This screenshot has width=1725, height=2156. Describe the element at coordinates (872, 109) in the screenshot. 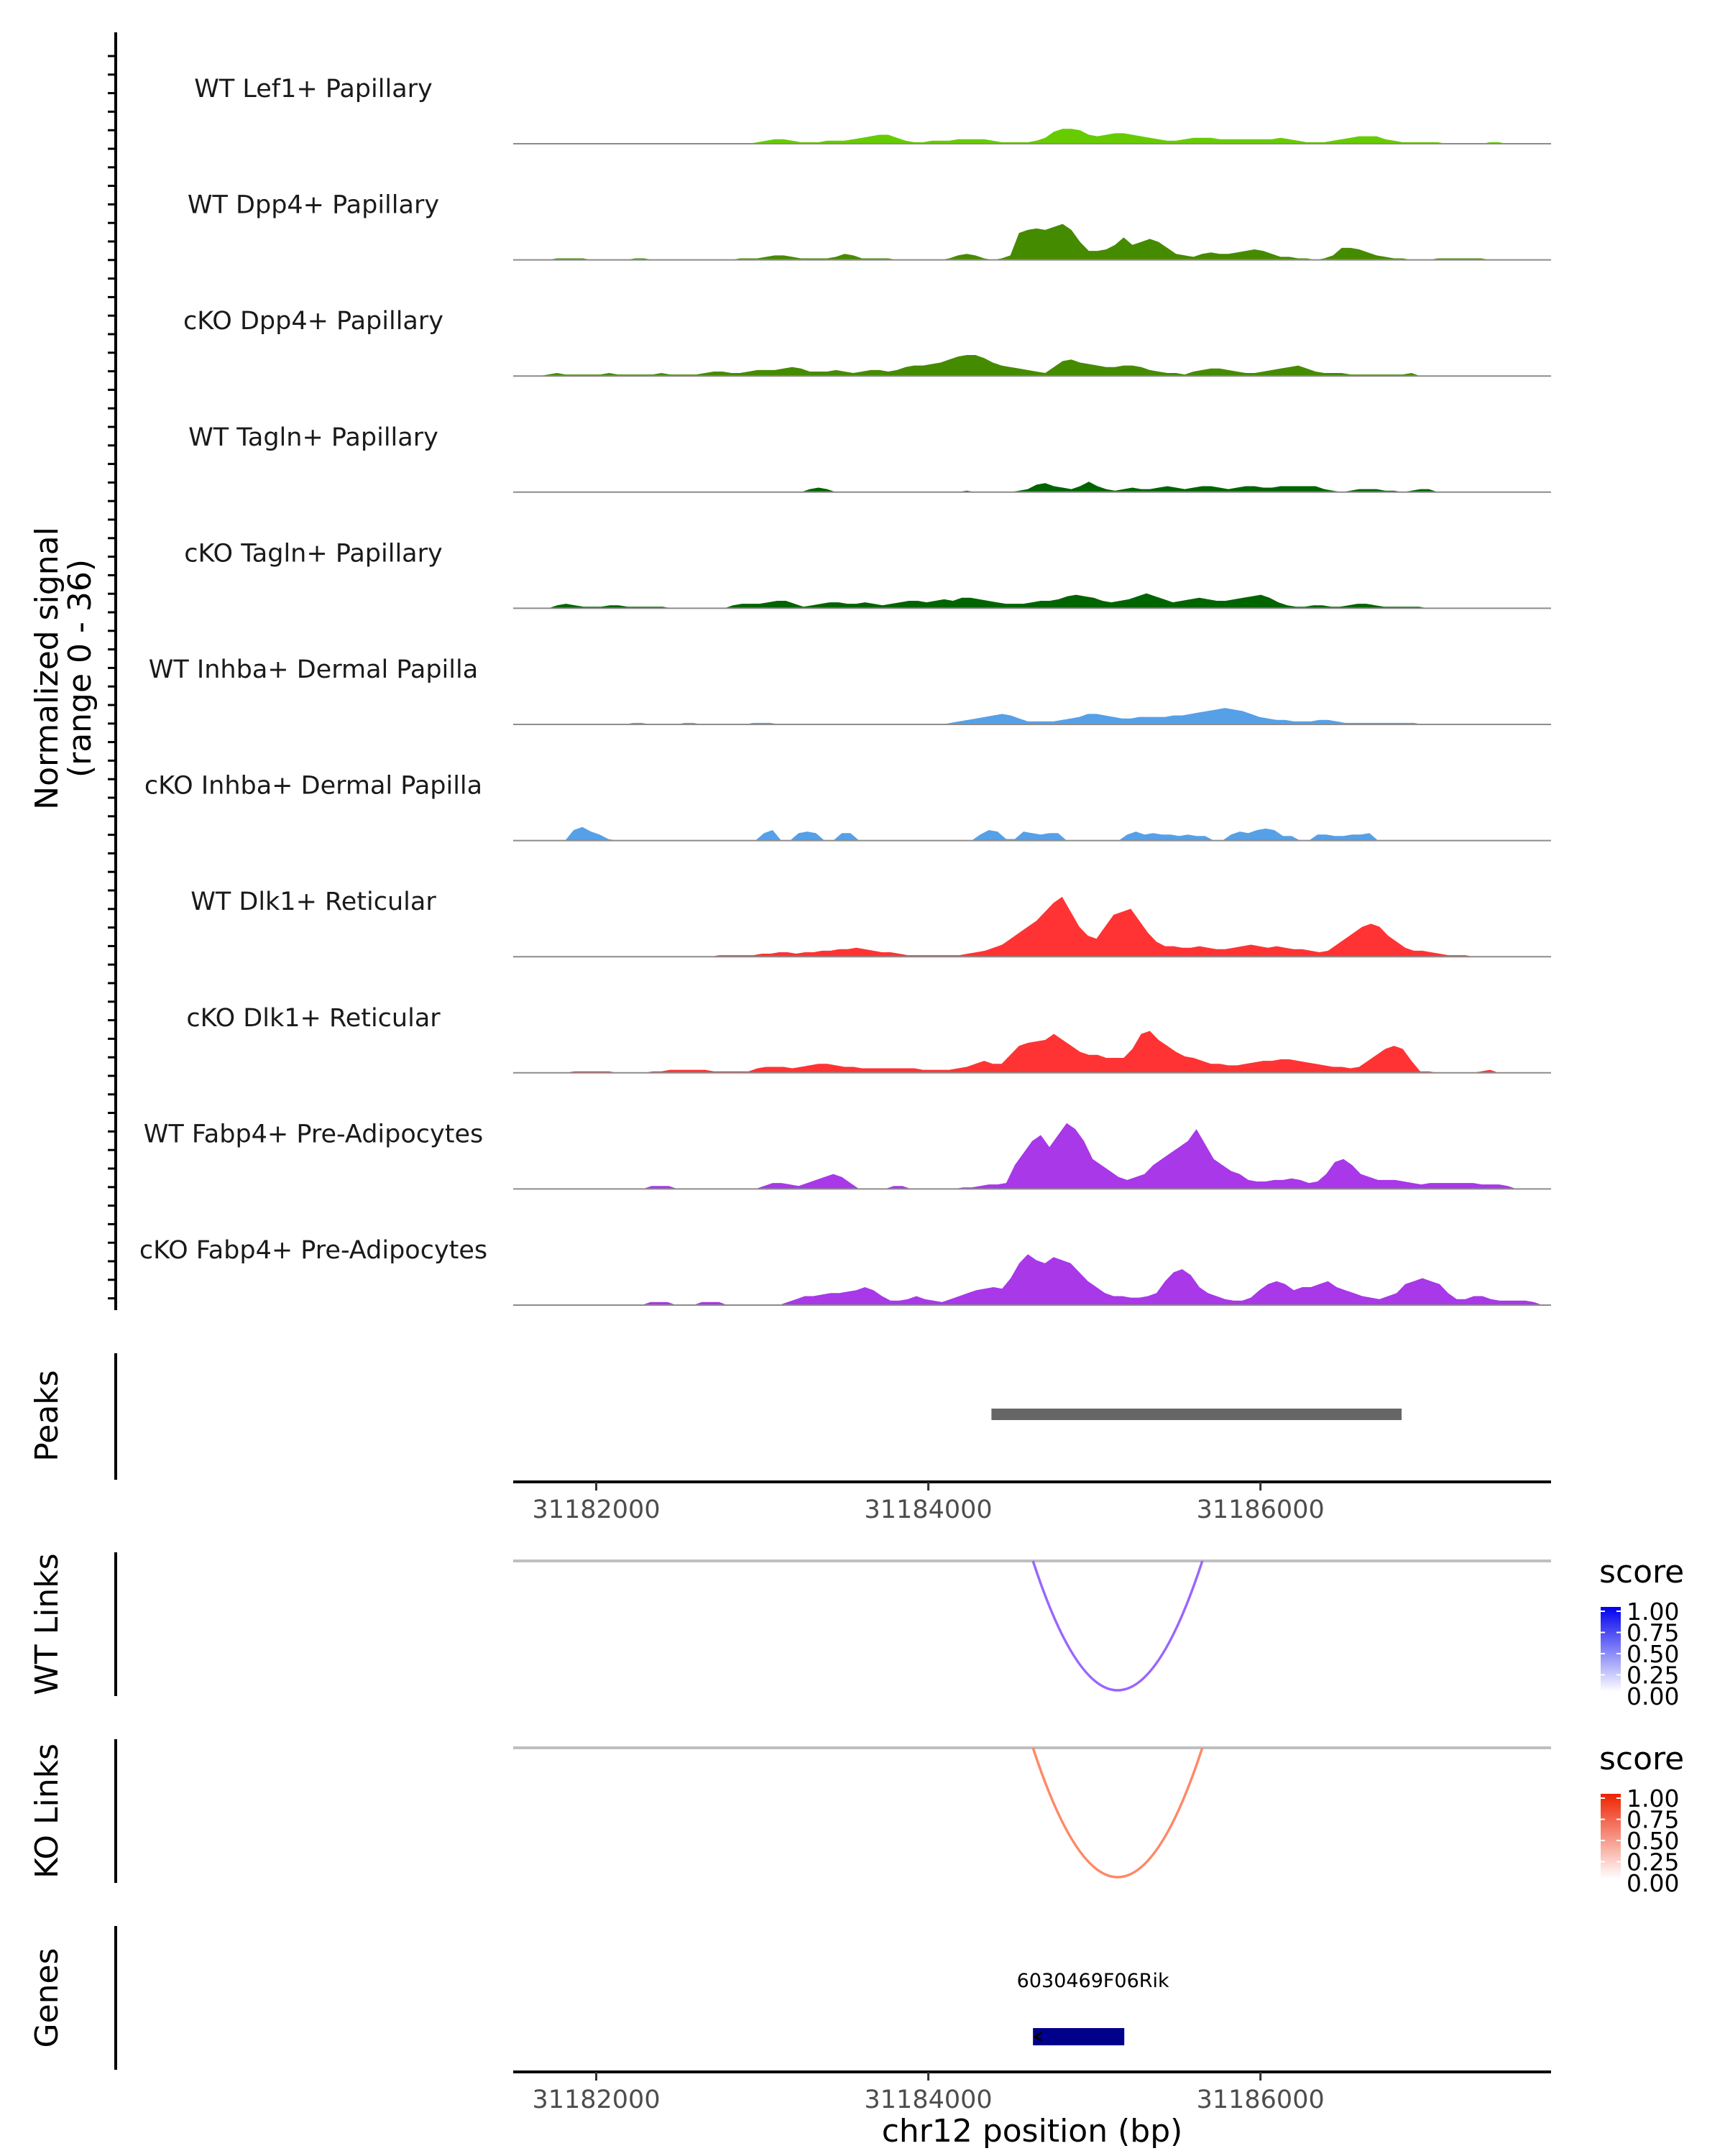

I see `coverage-track: WT Lef1+ Papillary` at that location.